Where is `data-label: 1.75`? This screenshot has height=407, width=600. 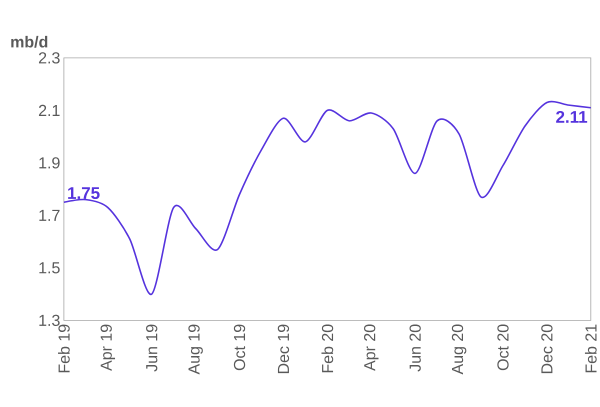
data-label: 1.75 is located at coordinates (84, 193).